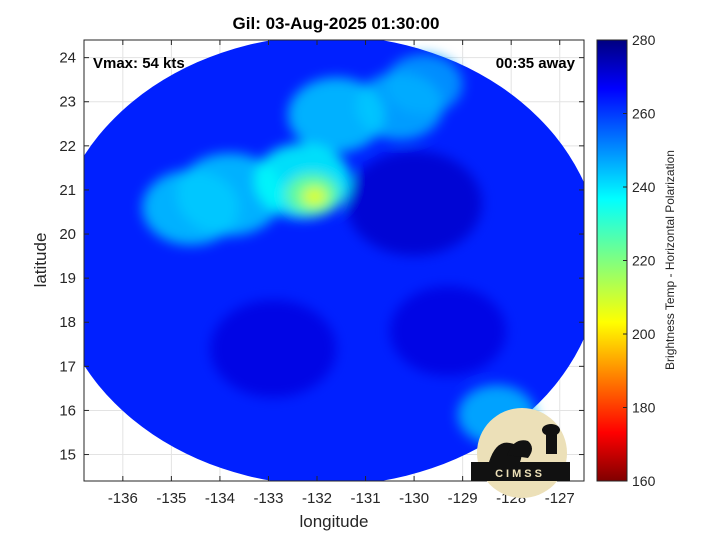  Describe the element at coordinates (67, 455) in the screenshot. I see `y-tick-label: 15` at that location.